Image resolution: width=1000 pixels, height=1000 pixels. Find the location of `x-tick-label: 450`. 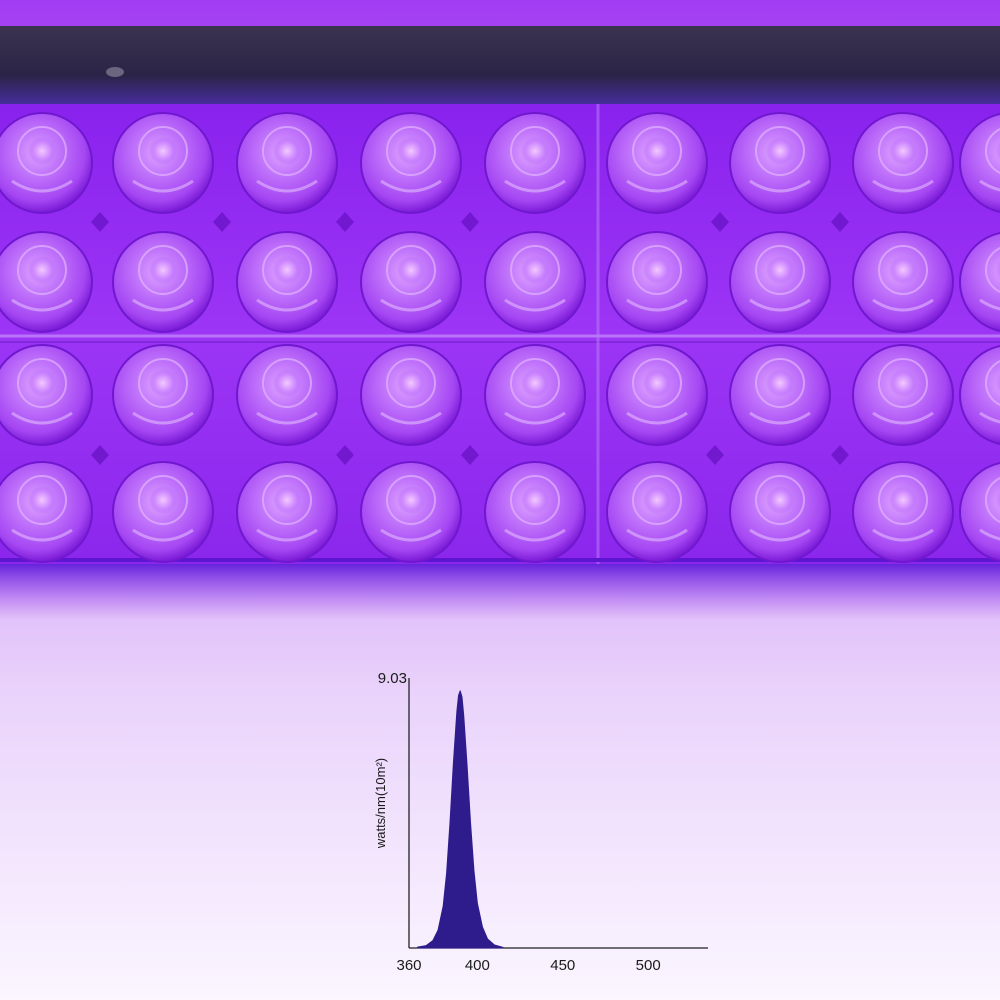

x-tick-label: 450 is located at coordinates (562, 965).